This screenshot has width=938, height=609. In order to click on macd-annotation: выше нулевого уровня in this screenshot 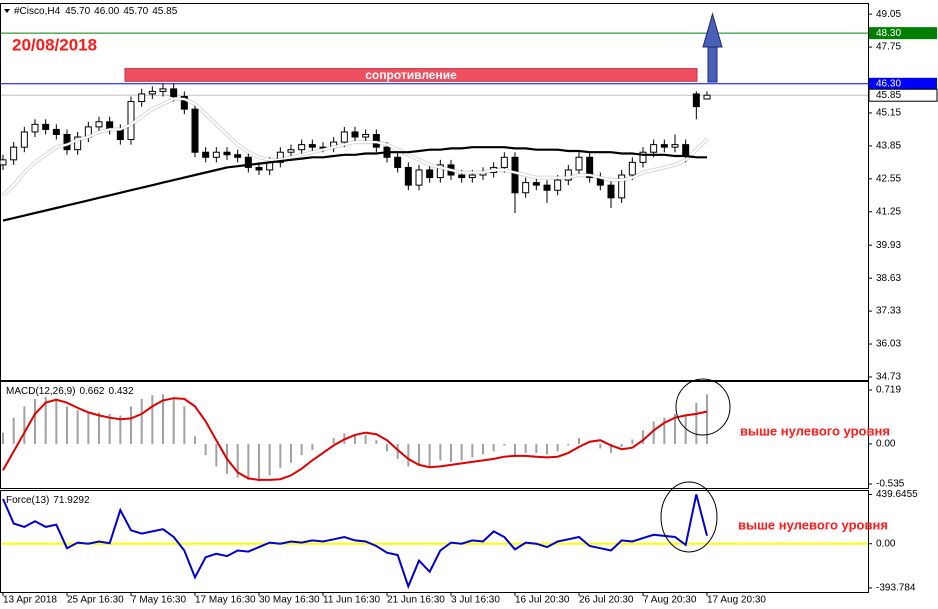, I will do `click(815, 430)`.